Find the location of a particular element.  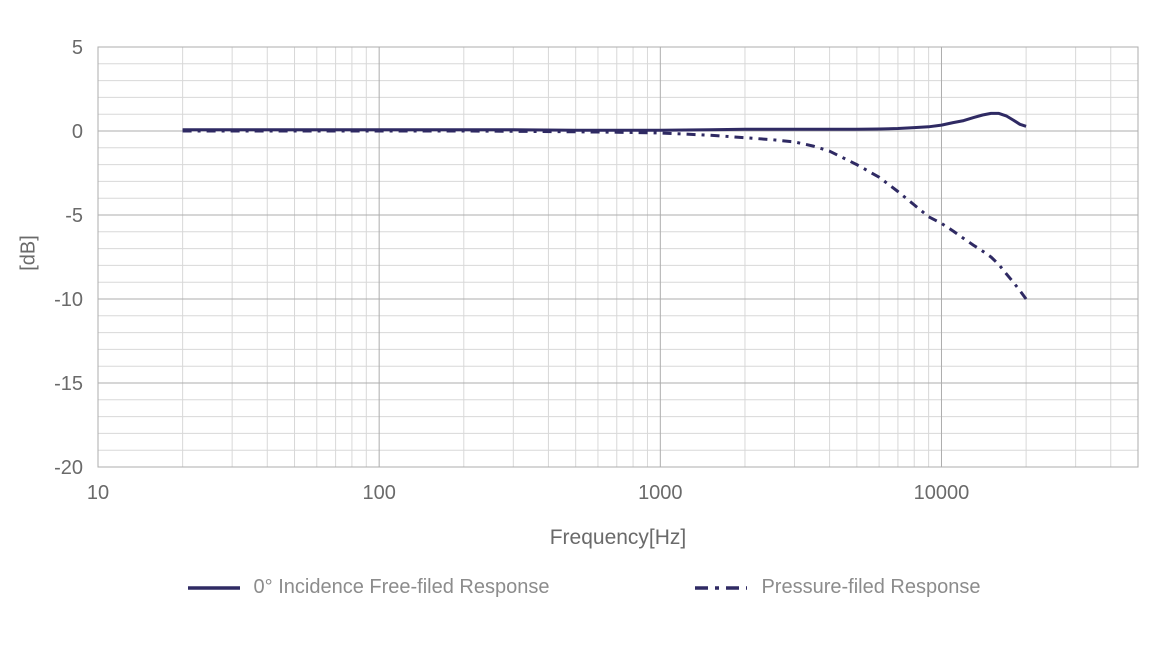

dash-dot-line-swatch-icon is located at coordinates (721, 587).